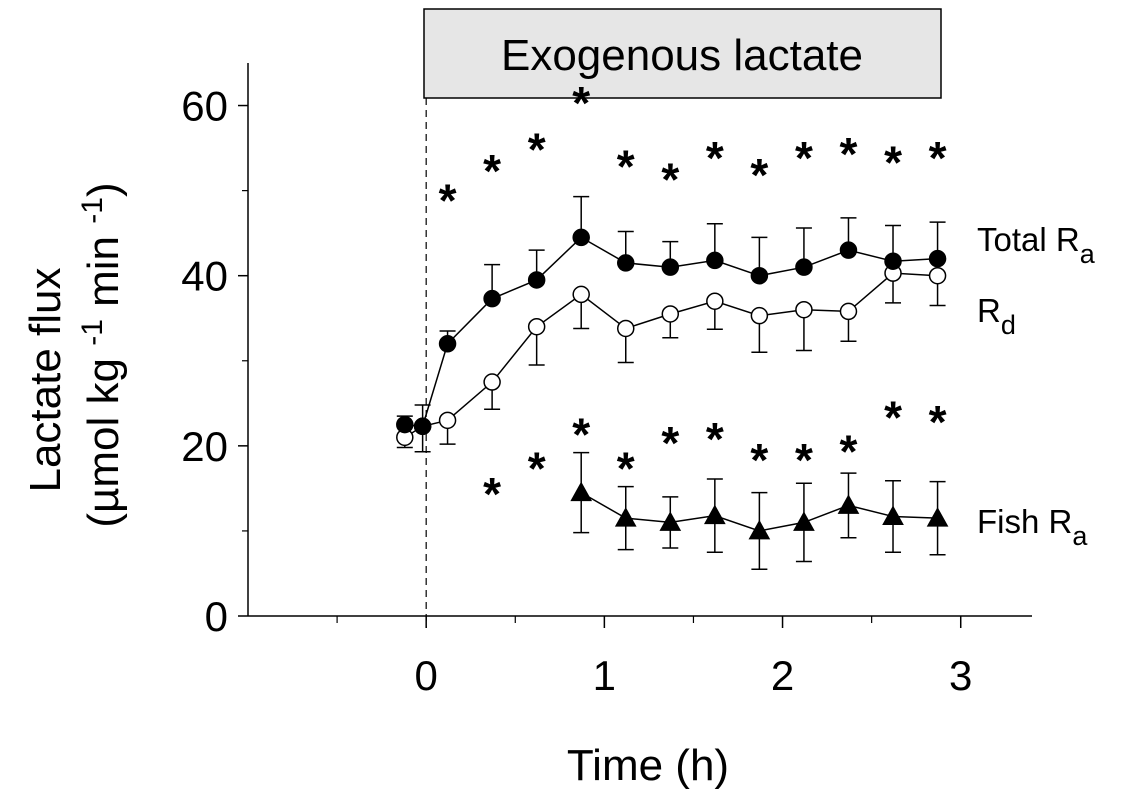 This screenshot has width=1130, height=795. Describe the element at coordinates (204, 446) in the screenshot. I see `y-tick-label-20: 20` at that location.